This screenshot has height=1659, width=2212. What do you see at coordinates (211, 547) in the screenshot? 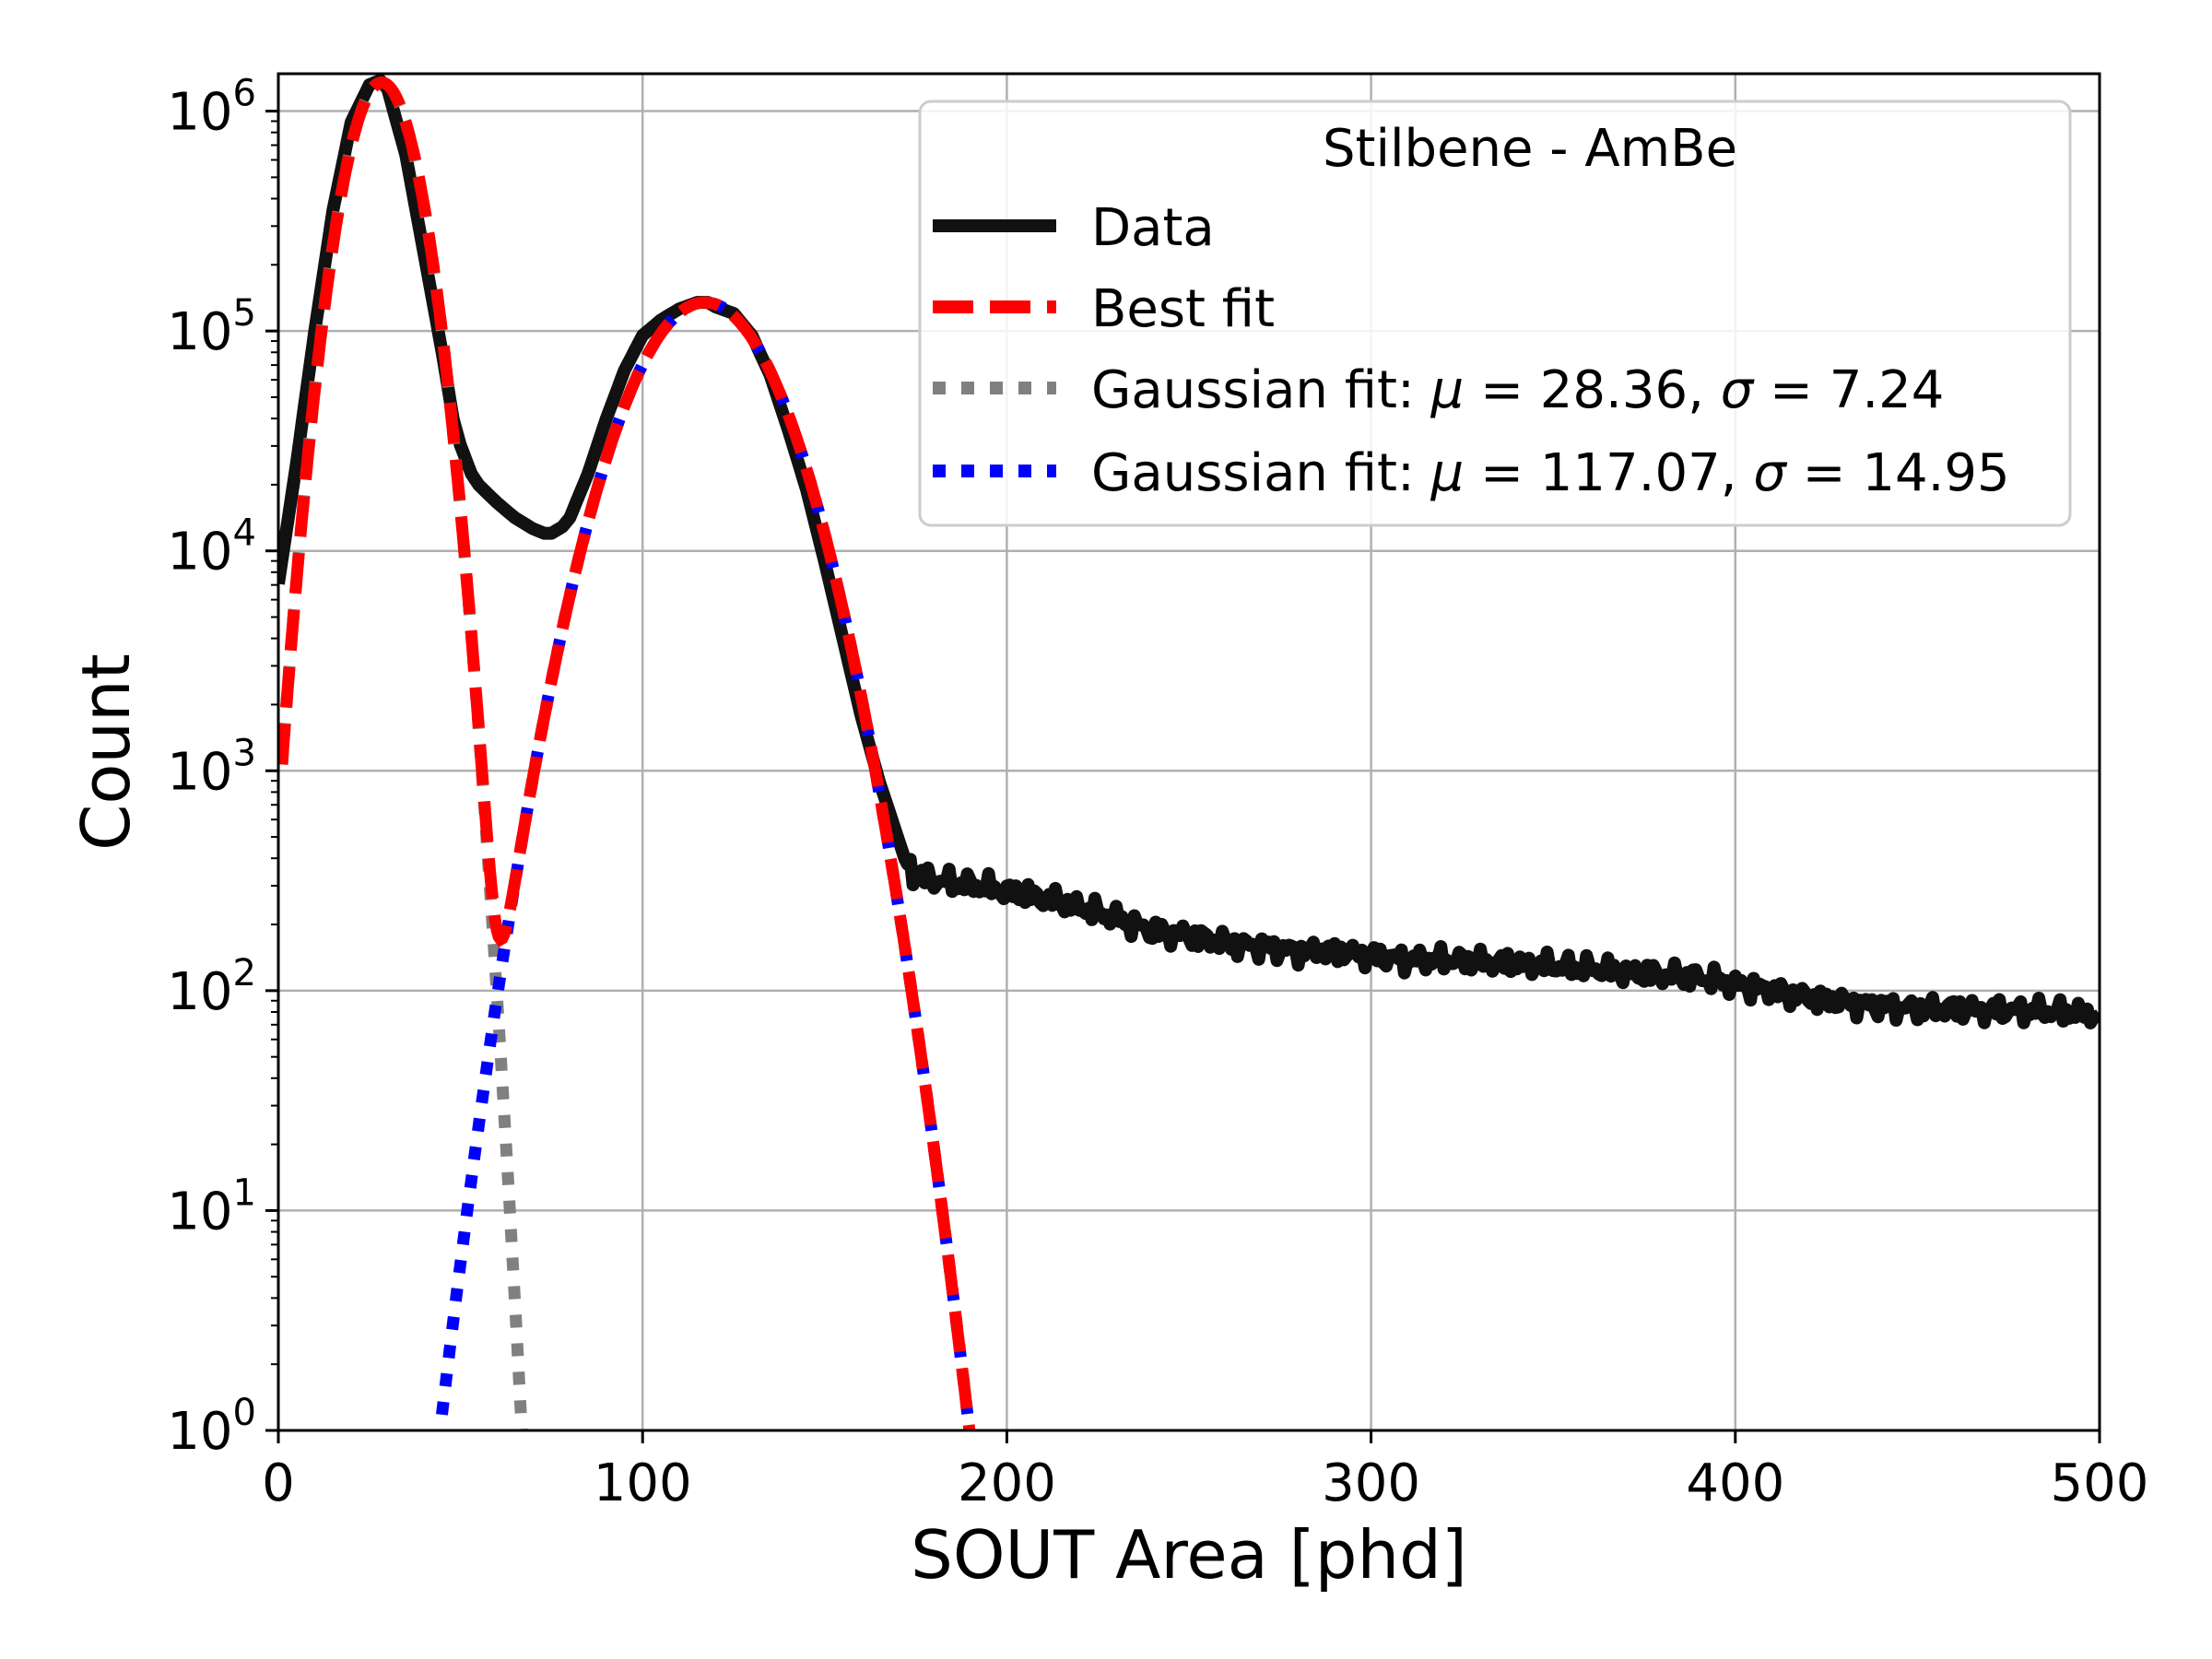
I see `y-tick-label: 10⁴` at bounding box center [211, 547].